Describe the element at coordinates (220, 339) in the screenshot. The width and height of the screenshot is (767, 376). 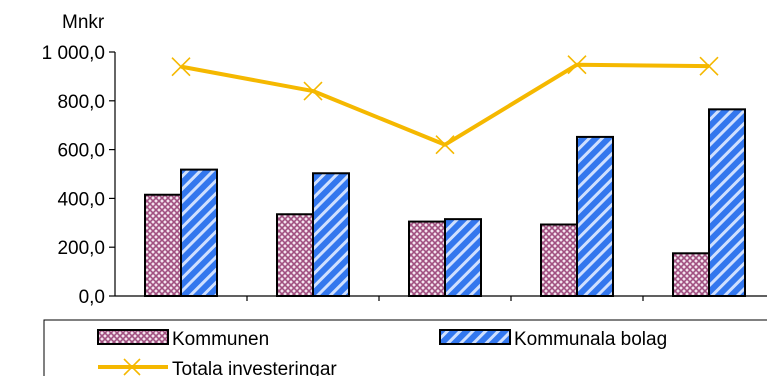
I see `legend-label-kommunen: Kommunen` at that location.